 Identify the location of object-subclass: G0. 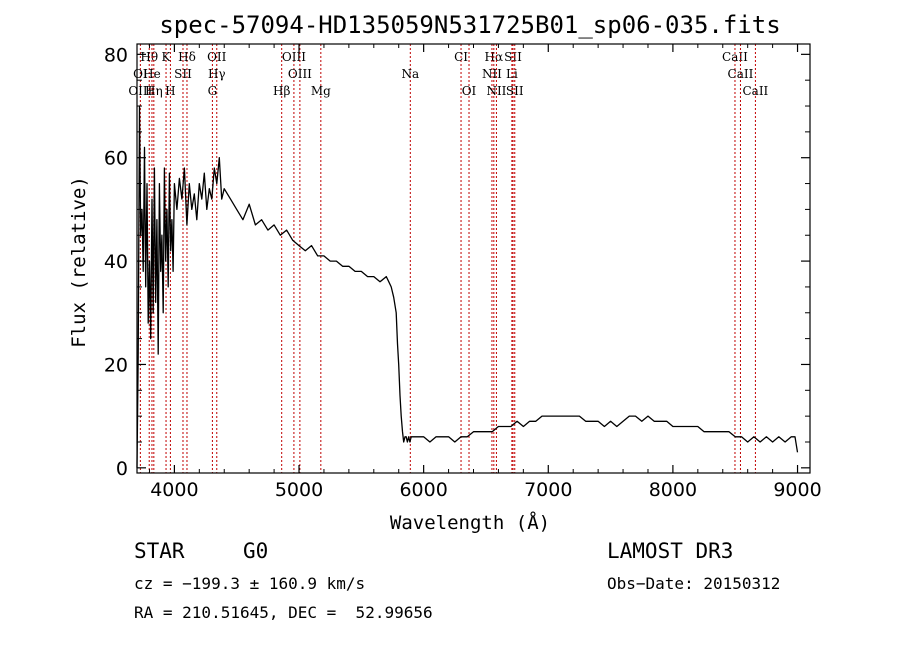
(256, 551).